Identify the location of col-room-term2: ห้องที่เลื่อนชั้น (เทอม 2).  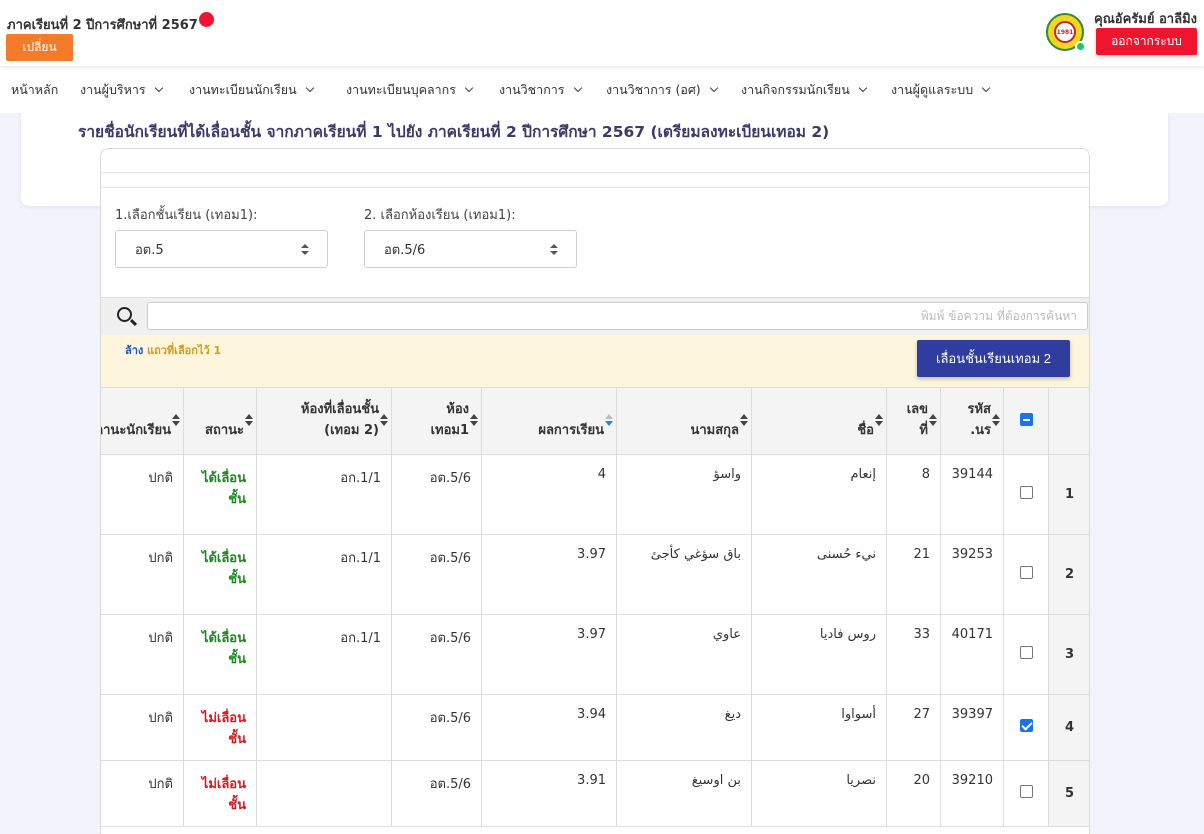
(324, 421).